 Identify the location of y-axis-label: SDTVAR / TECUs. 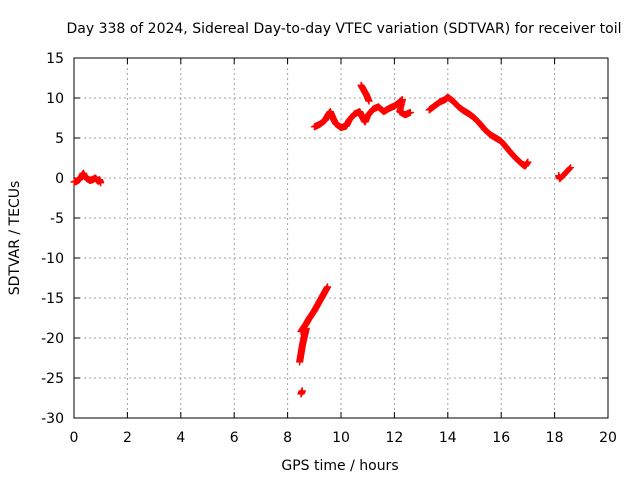
(15, 238).